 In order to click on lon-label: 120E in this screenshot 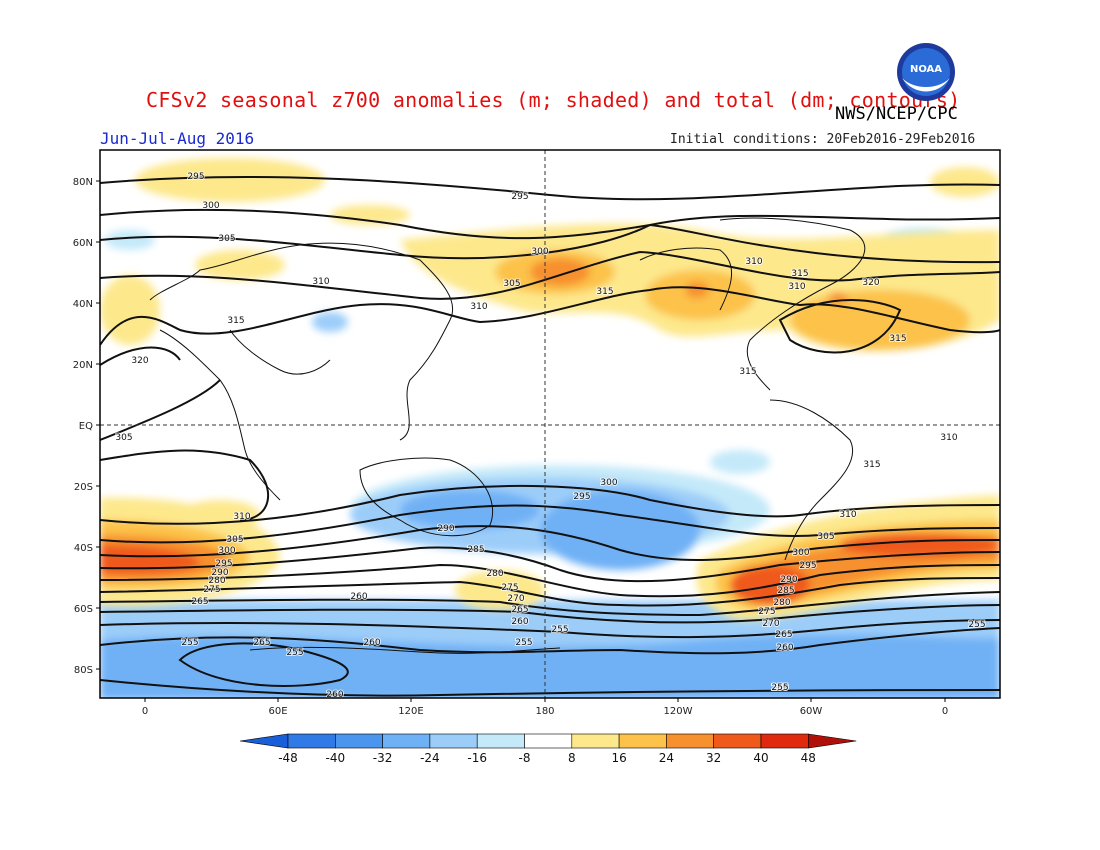, I will do `click(410, 711)`.